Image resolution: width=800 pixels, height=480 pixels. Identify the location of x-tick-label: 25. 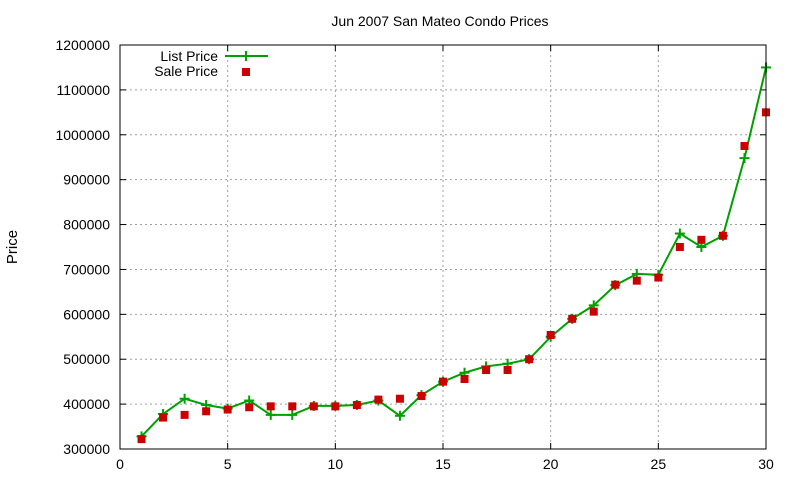
(659, 464).